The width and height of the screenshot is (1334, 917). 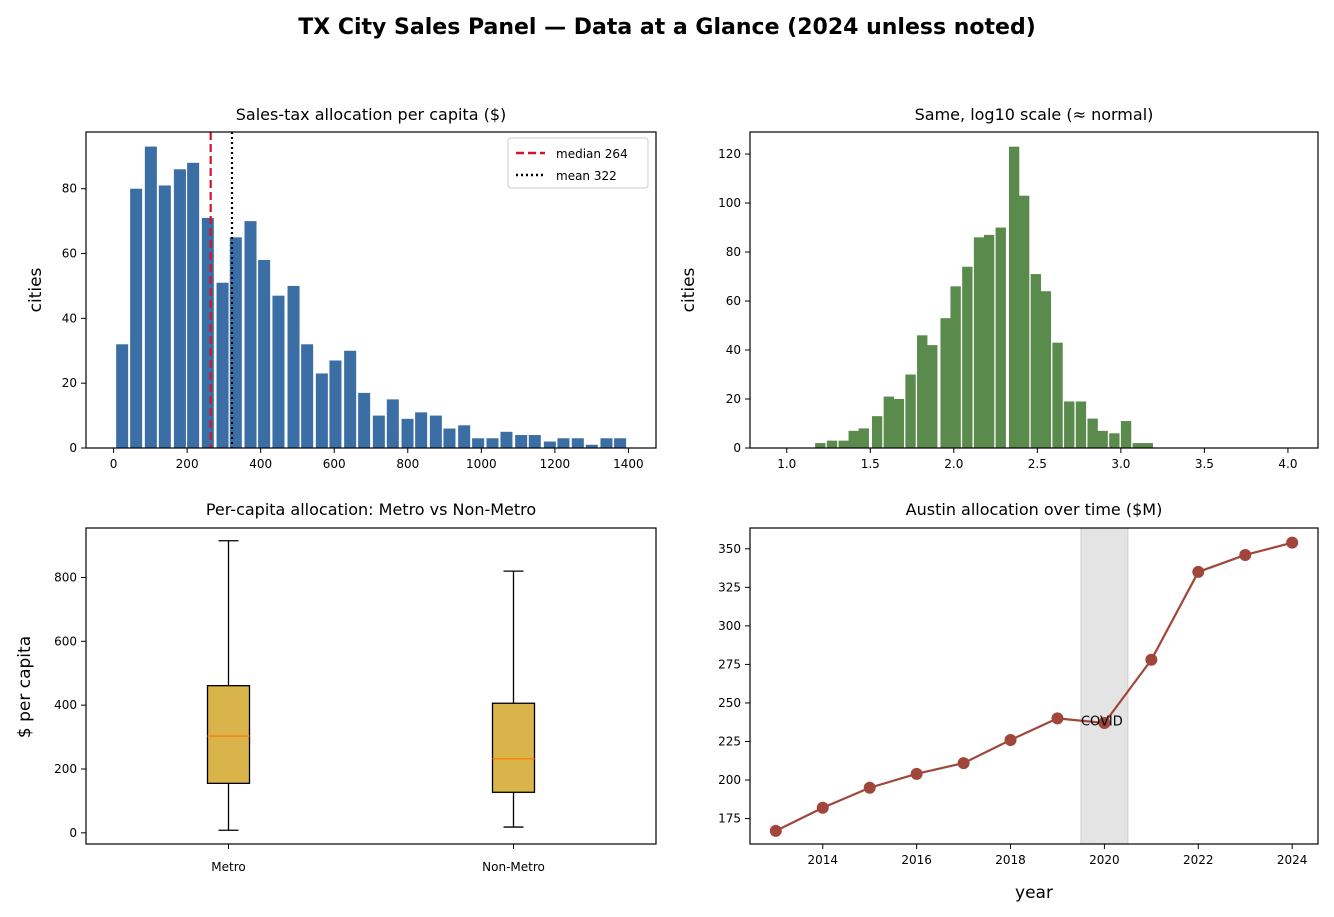 I want to click on panel4-frame, so click(x=1034, y=686).